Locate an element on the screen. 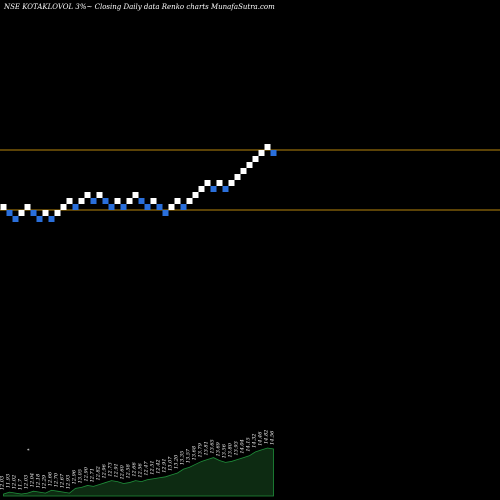  volume-label: 12.93 is located at coordinates (69, 482).